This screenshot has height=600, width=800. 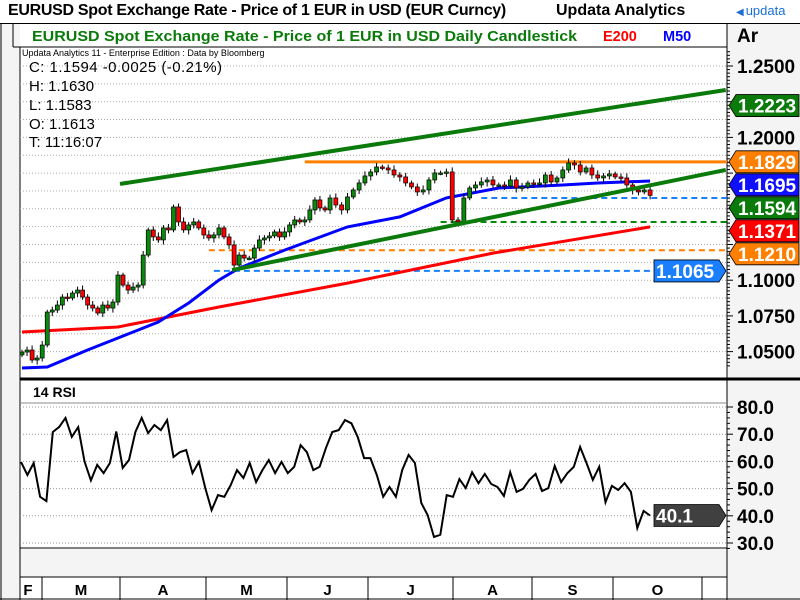 What do you see at coordinates (764, 106) in the screenshot?
I see `price-tag: 1.2223` at bounding box center [764, 106].